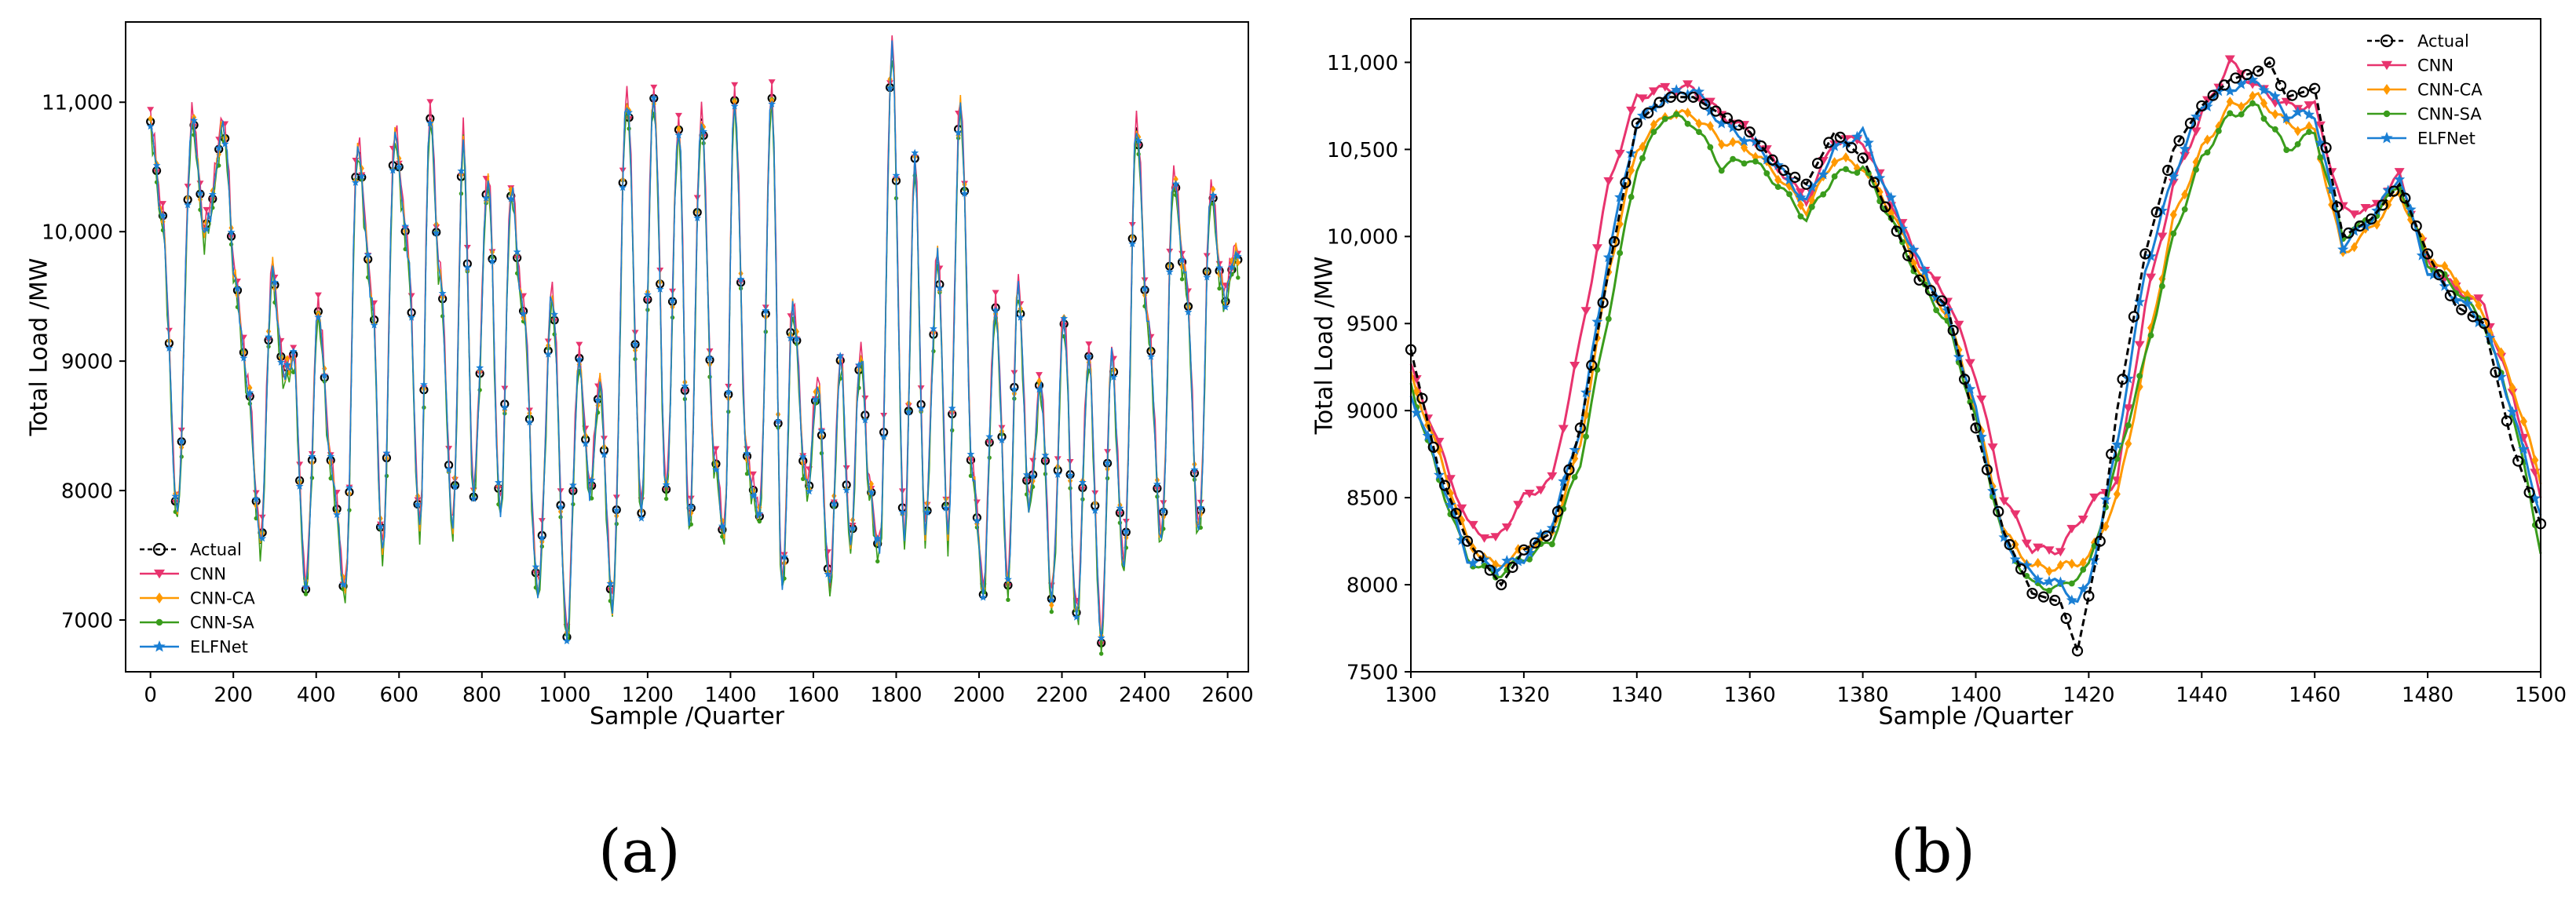 This screenshot has width=2576, height=908. Describe the element at coordinates (2435, 66) in the screenshot. I see `legend-label-cnn: CNN` at that location.